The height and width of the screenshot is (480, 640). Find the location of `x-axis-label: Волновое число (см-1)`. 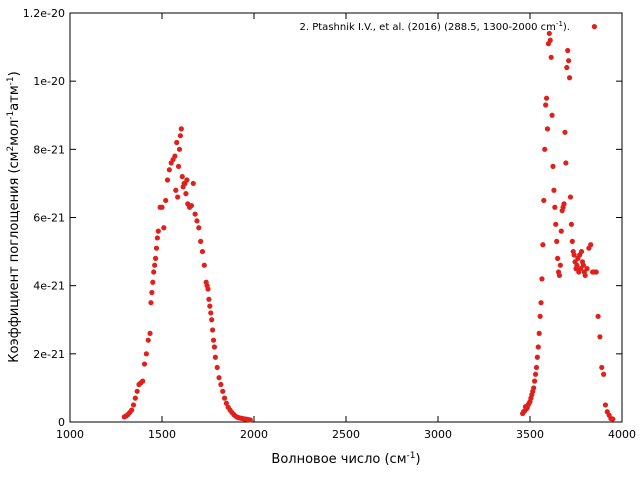

x-axis-label: Волновое число (см-1) is located at coordinates (345, 459).